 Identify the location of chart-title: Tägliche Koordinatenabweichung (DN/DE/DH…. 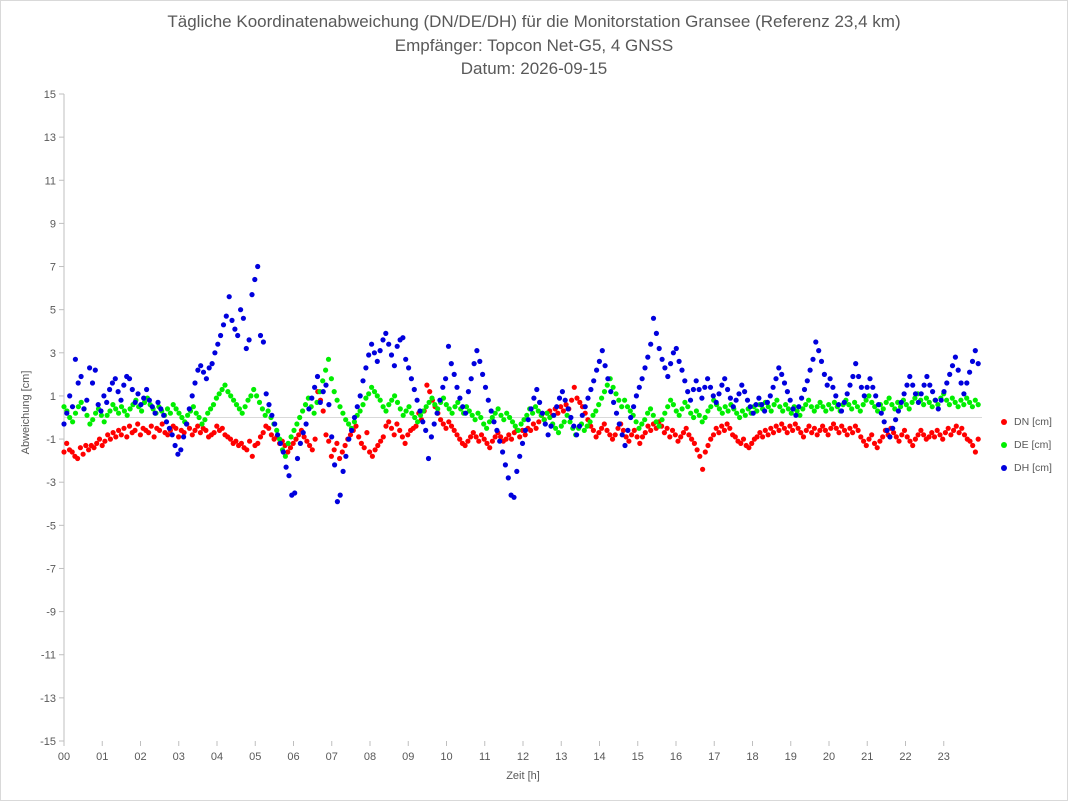
(534, 21).